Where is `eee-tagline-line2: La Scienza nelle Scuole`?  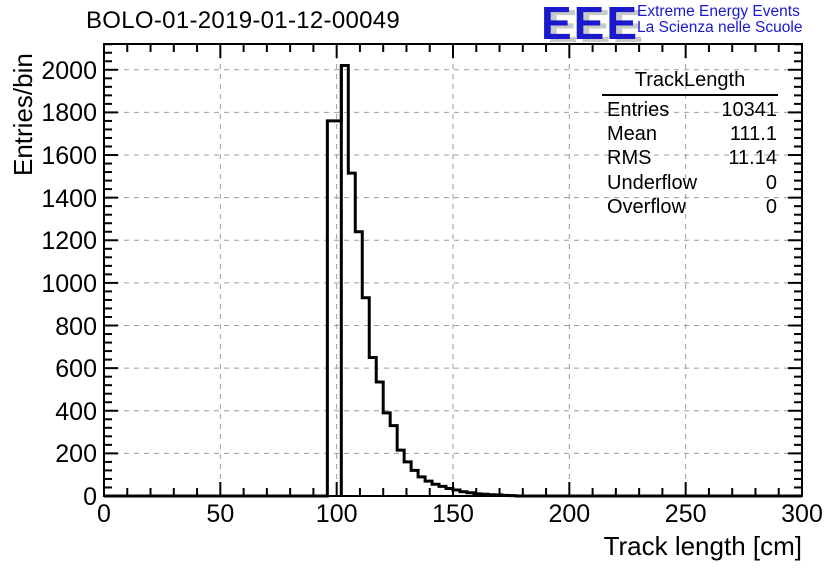
eee-tagline-line2: La Scienza nelle Scuole is located at coordinates (720, 27).